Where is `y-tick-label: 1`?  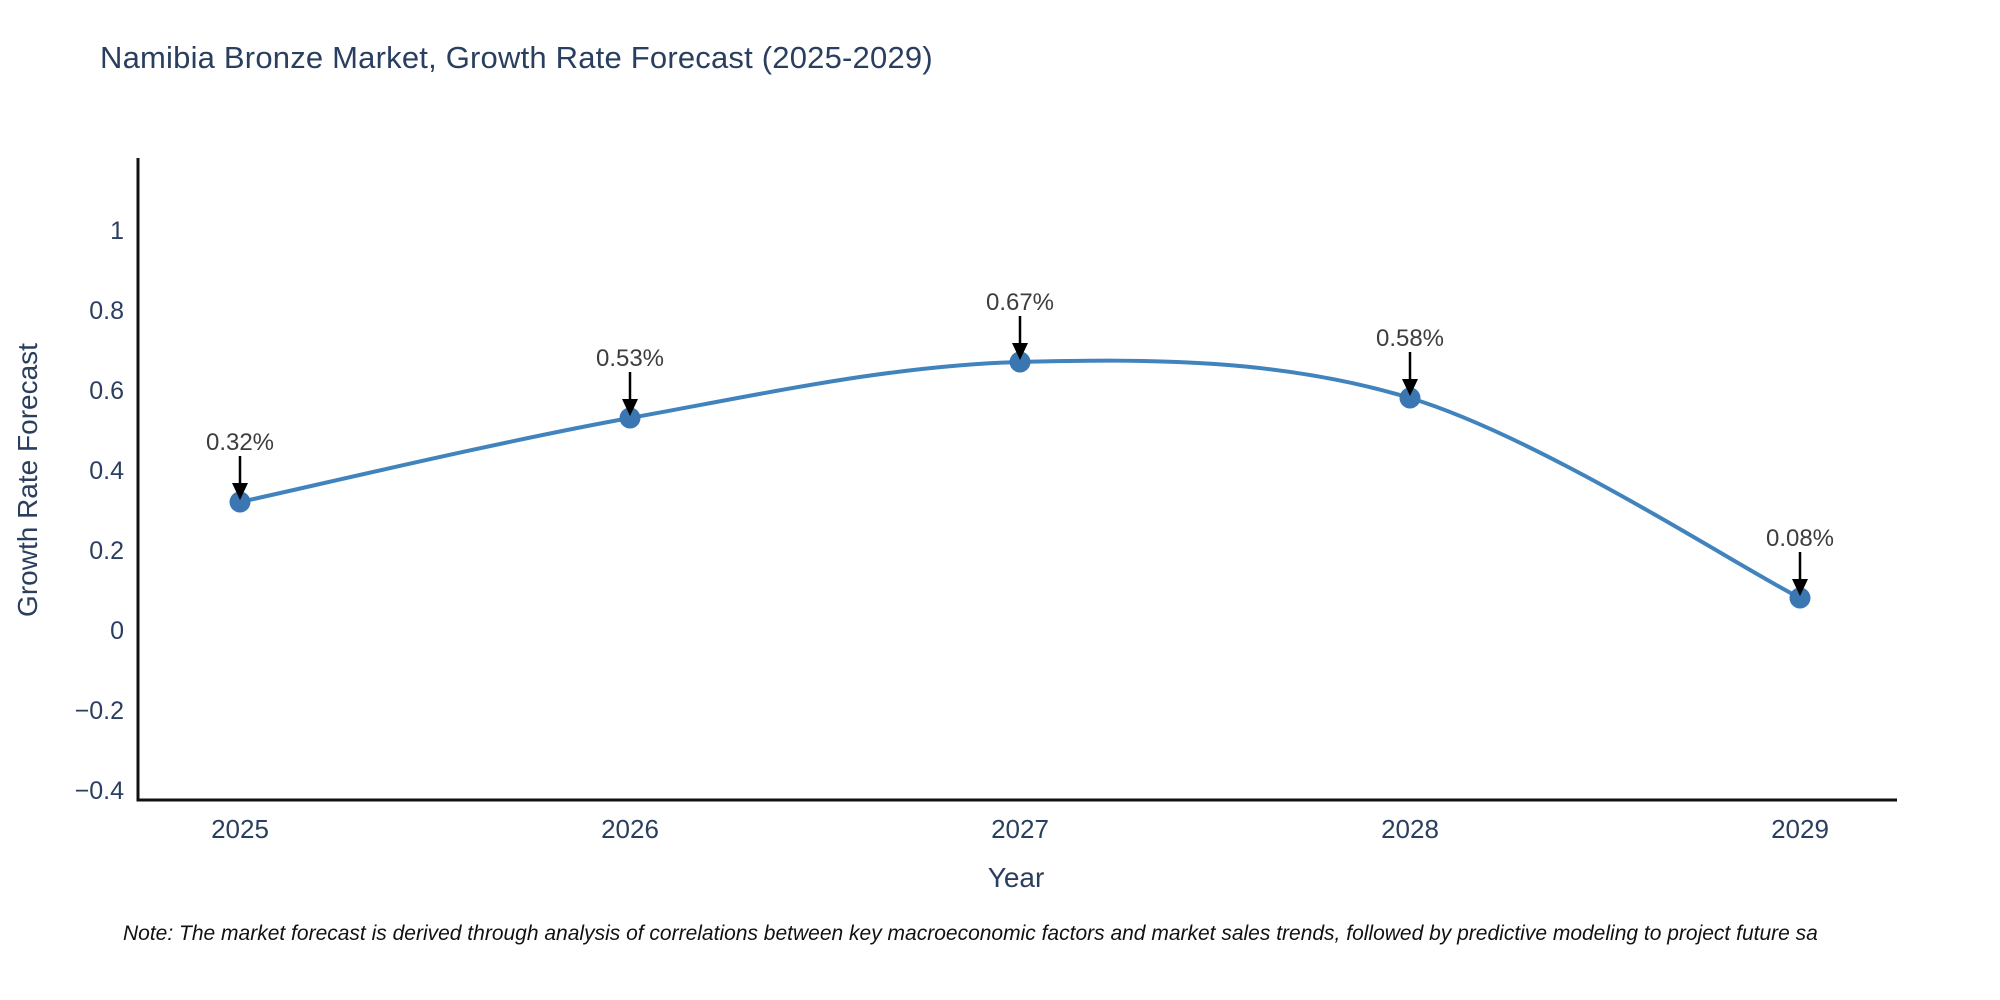 y-tick-label: 1 is located at coordinates (117, 231).